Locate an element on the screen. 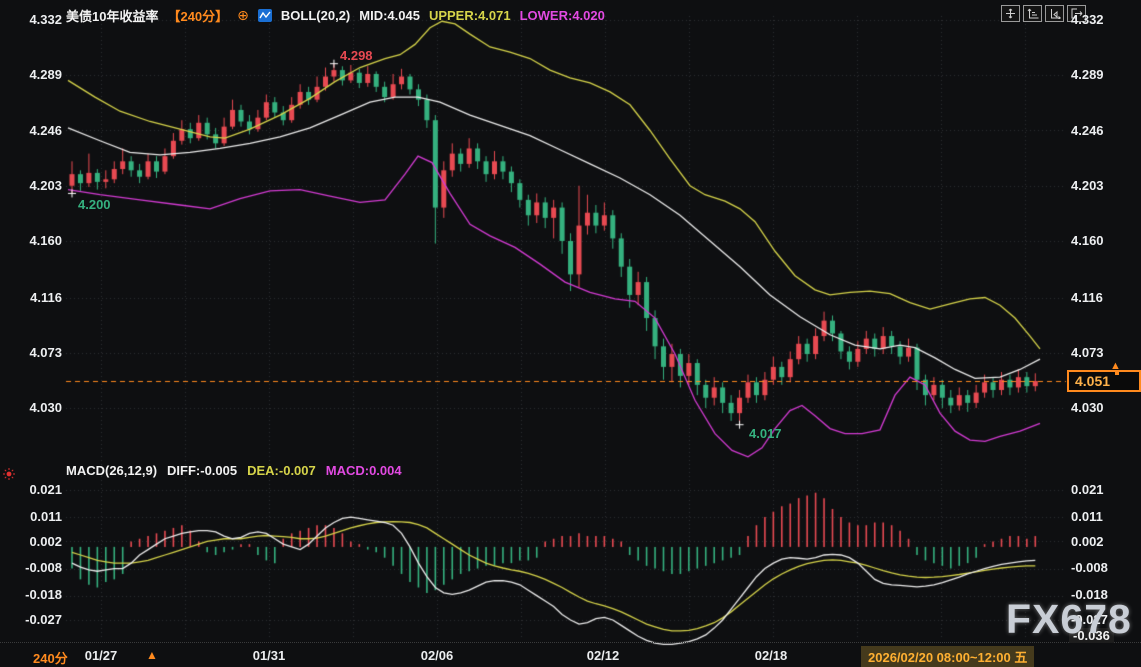 The width and height of the screenshot is (1141, 667). price-axis-label-left: 4.073 is located at coordinates (45, 352).